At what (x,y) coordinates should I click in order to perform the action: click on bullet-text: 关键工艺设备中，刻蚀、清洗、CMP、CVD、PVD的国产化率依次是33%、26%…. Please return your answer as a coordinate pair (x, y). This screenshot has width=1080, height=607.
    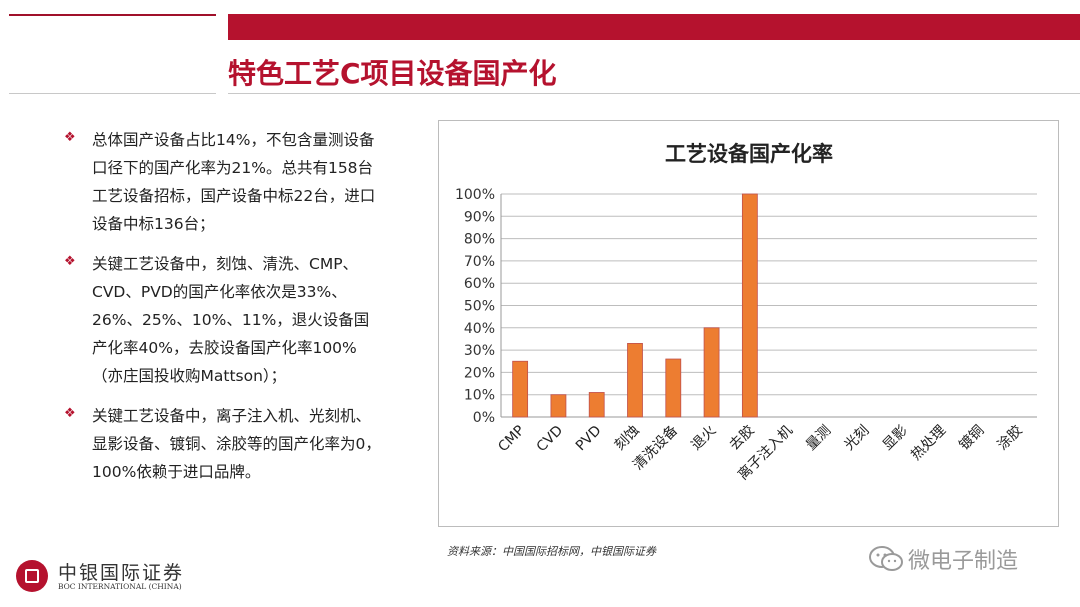
    Looking at the image, I should click on (231, 320).